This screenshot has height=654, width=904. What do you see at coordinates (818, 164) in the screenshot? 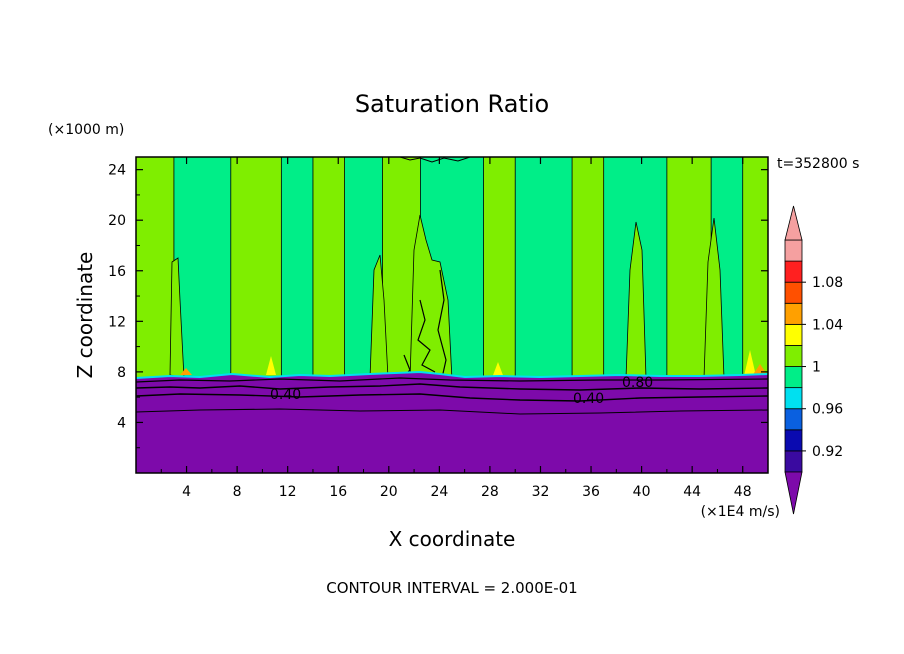
I see `time-label: t=352800 s` at bounding box center [818, 164].